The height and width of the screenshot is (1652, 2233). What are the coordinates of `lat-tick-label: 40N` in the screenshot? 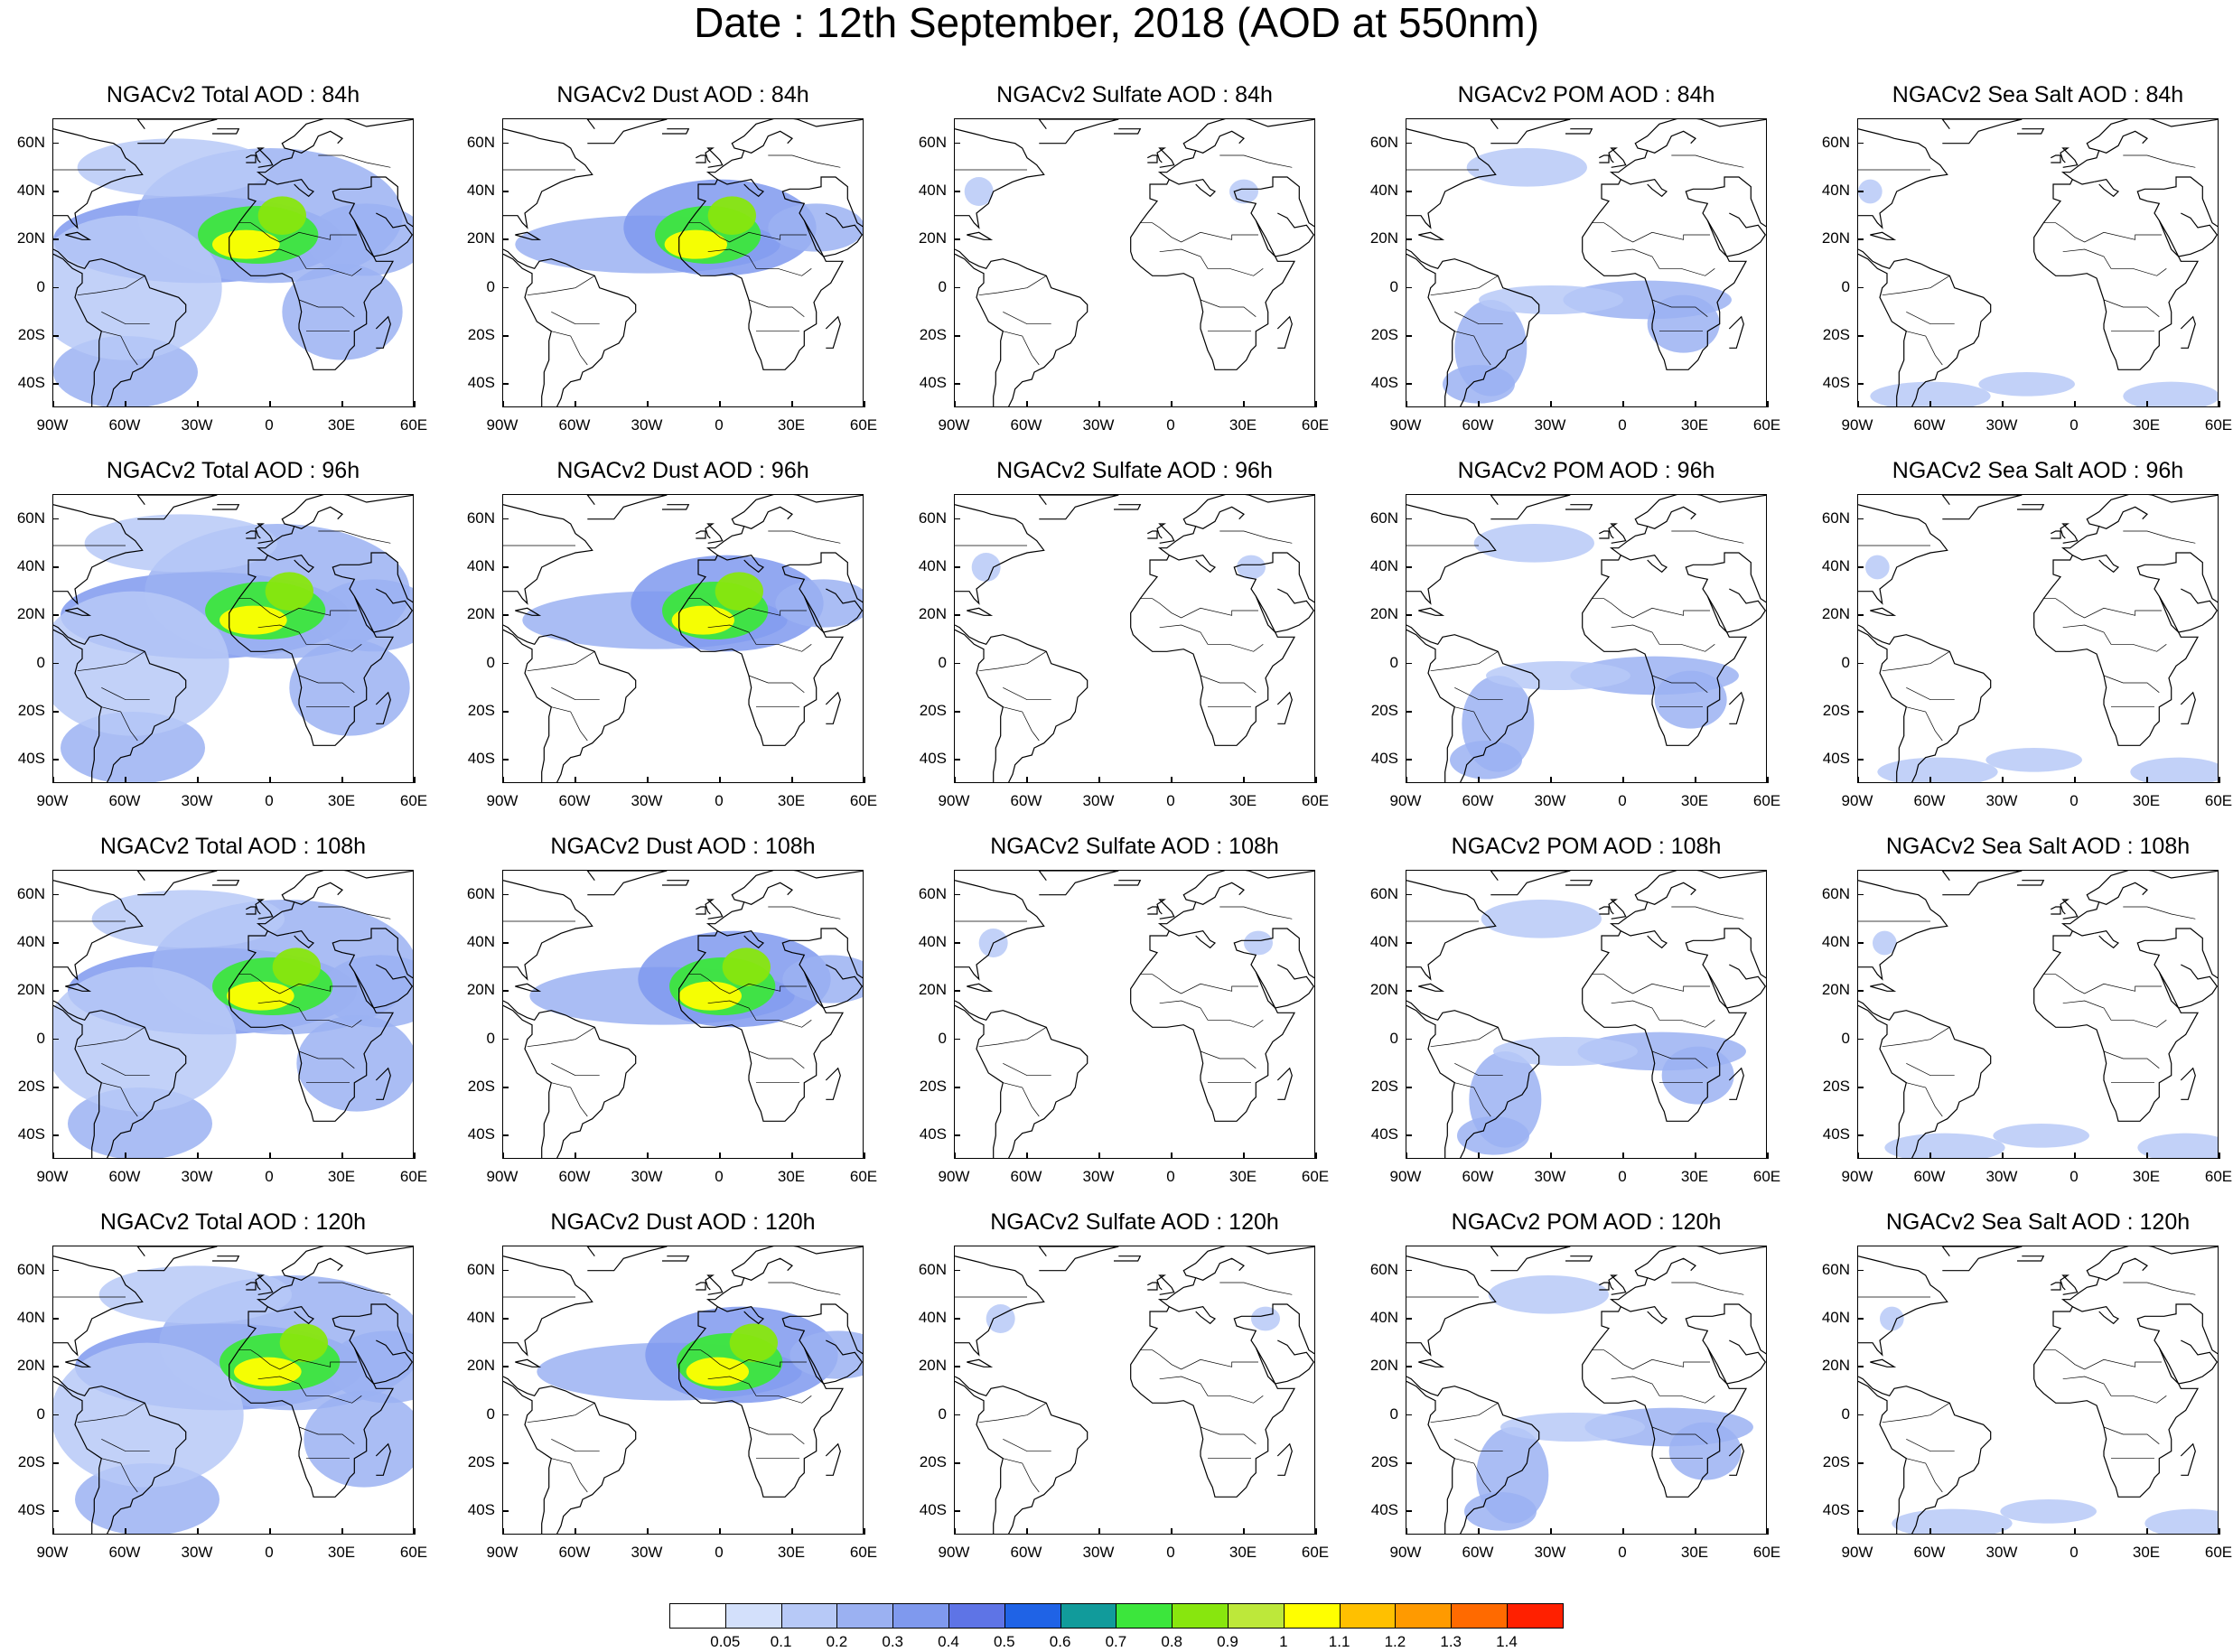 It's located at (480, 1317).